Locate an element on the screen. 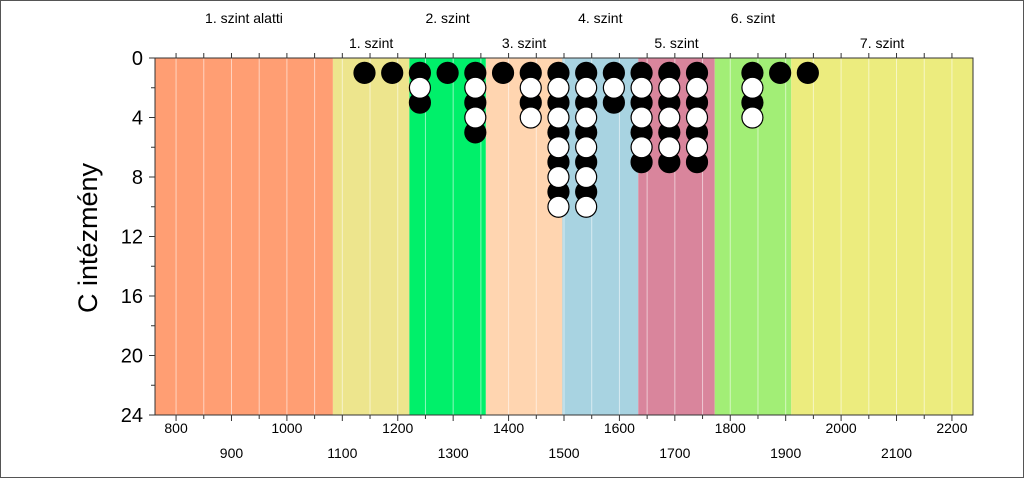  y-tick-label: 0 is located at coordinates (137, 59).